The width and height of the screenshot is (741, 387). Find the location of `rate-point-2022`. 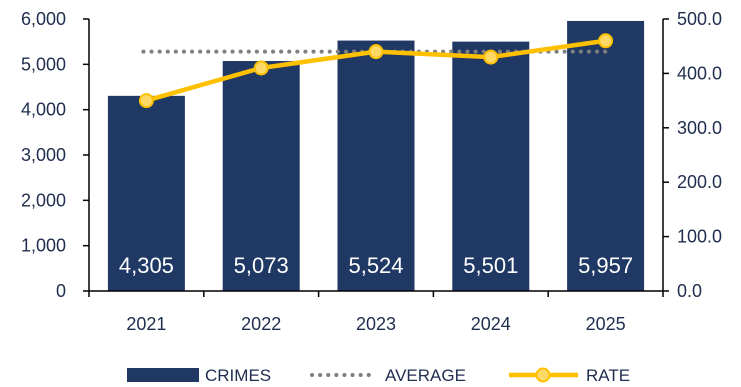

rate-point-2022 is located at coordinates (261, 68).